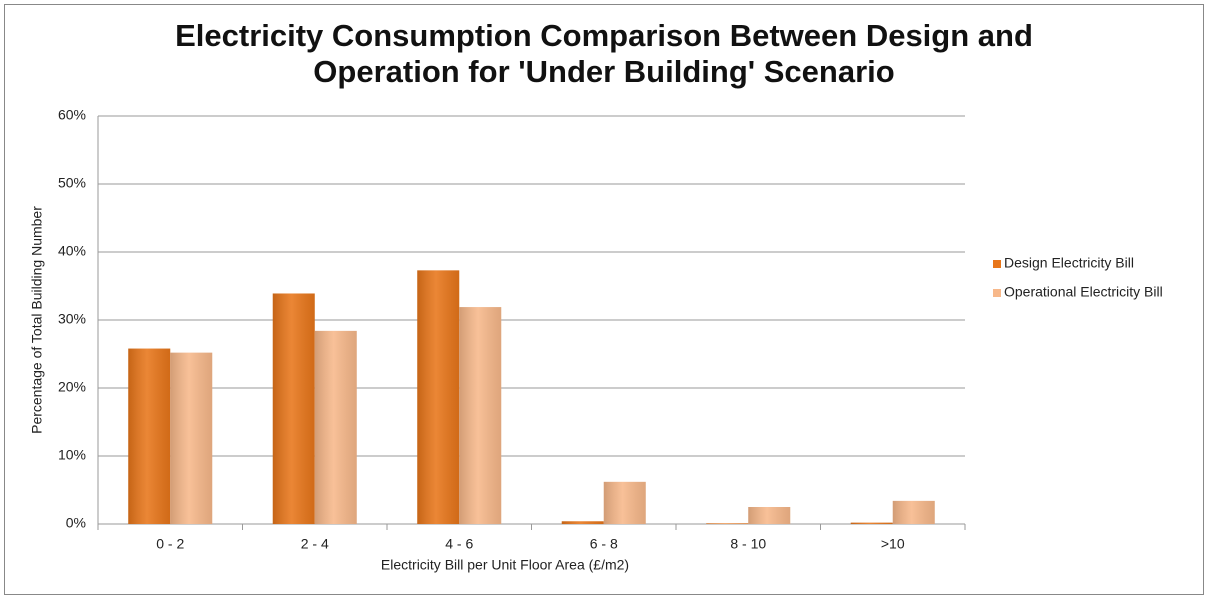 Image resolution: width=1208 pixels, height=599 pixels. What do you see at coordinates (1083, 292) in the screenshot?
I see `legend-label: Operational Electricity Bill` at bounding box center [1083, 292].